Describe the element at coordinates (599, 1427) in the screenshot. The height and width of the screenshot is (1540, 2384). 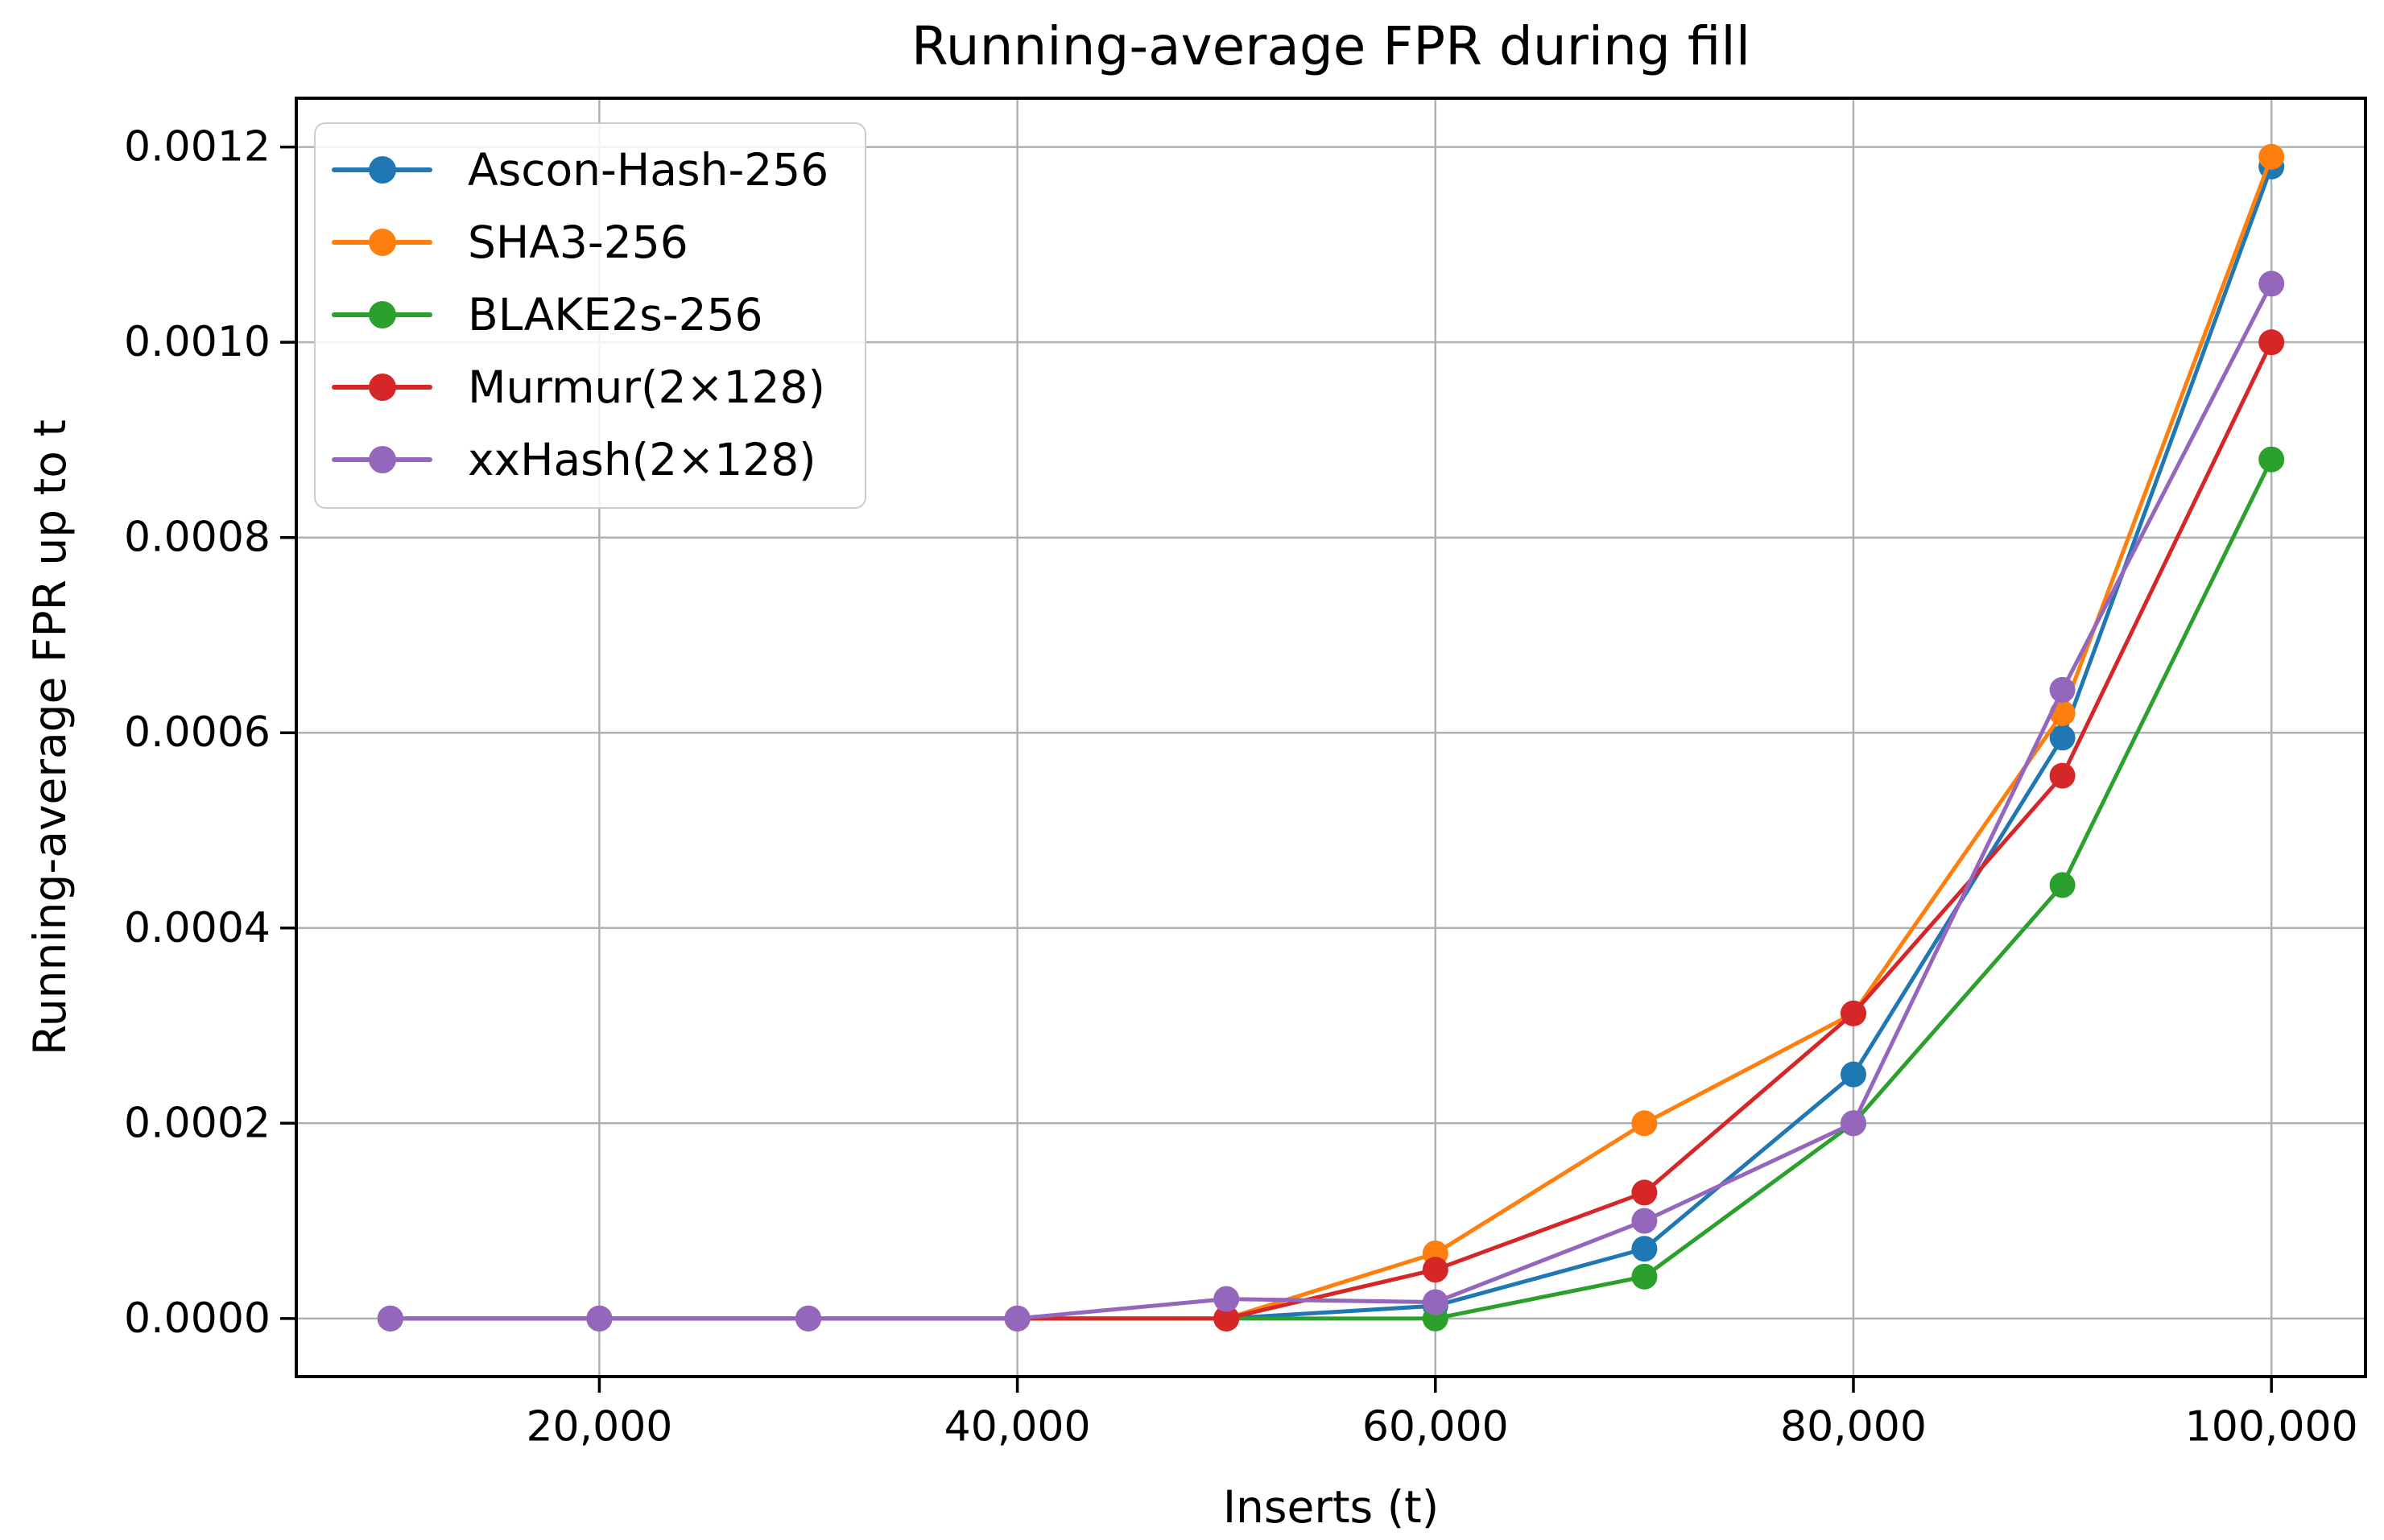
I see `x-tick-label: 20,000` at that location.